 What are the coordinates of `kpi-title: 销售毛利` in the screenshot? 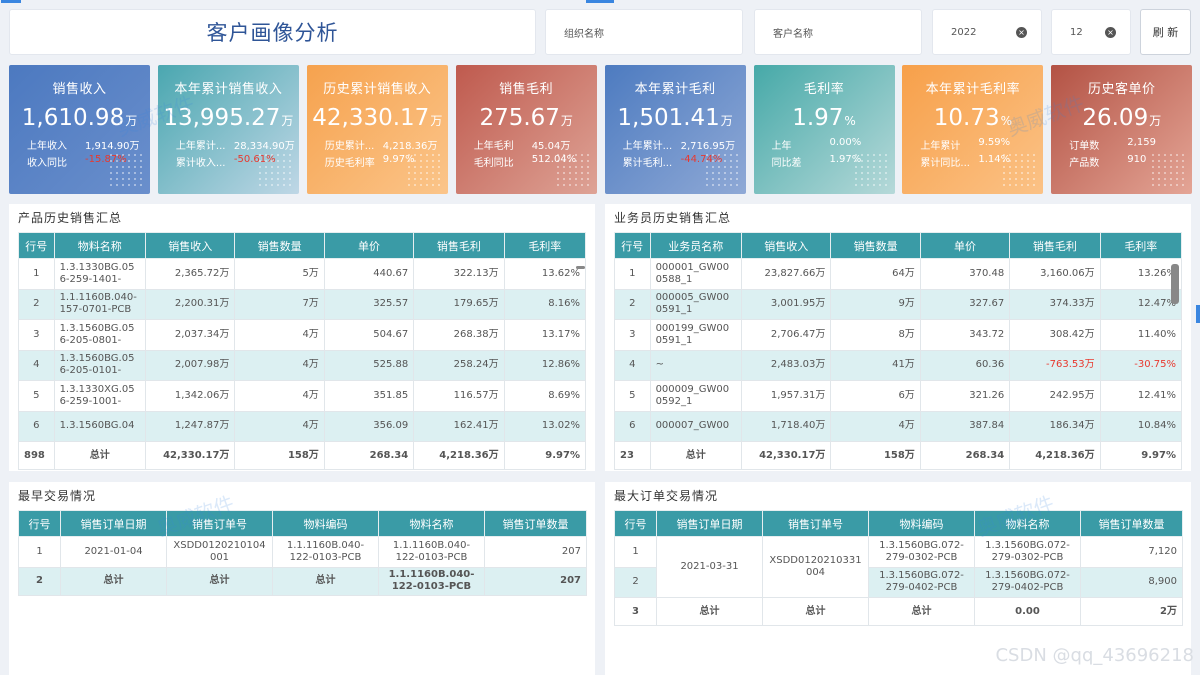 It's located at (526, 89).